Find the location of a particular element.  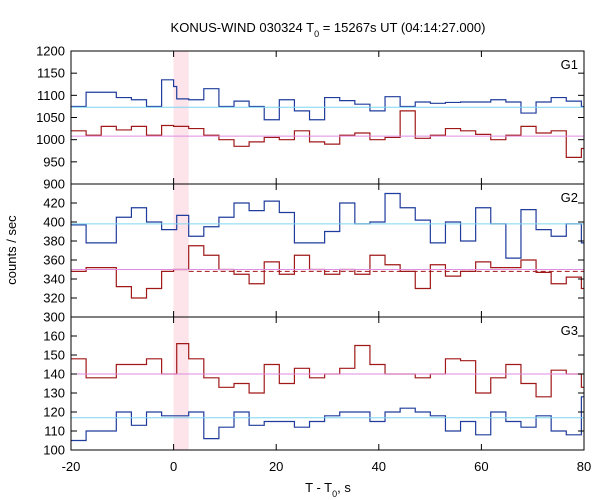

y-tick-label: 900 is located at coordinates (54, 184).